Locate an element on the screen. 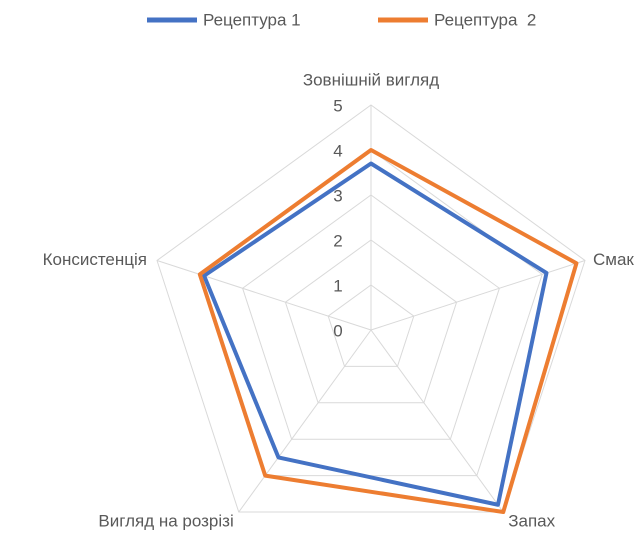 The image size is (644, 538). tick-label: 5 is located at coordinates (337, 105).